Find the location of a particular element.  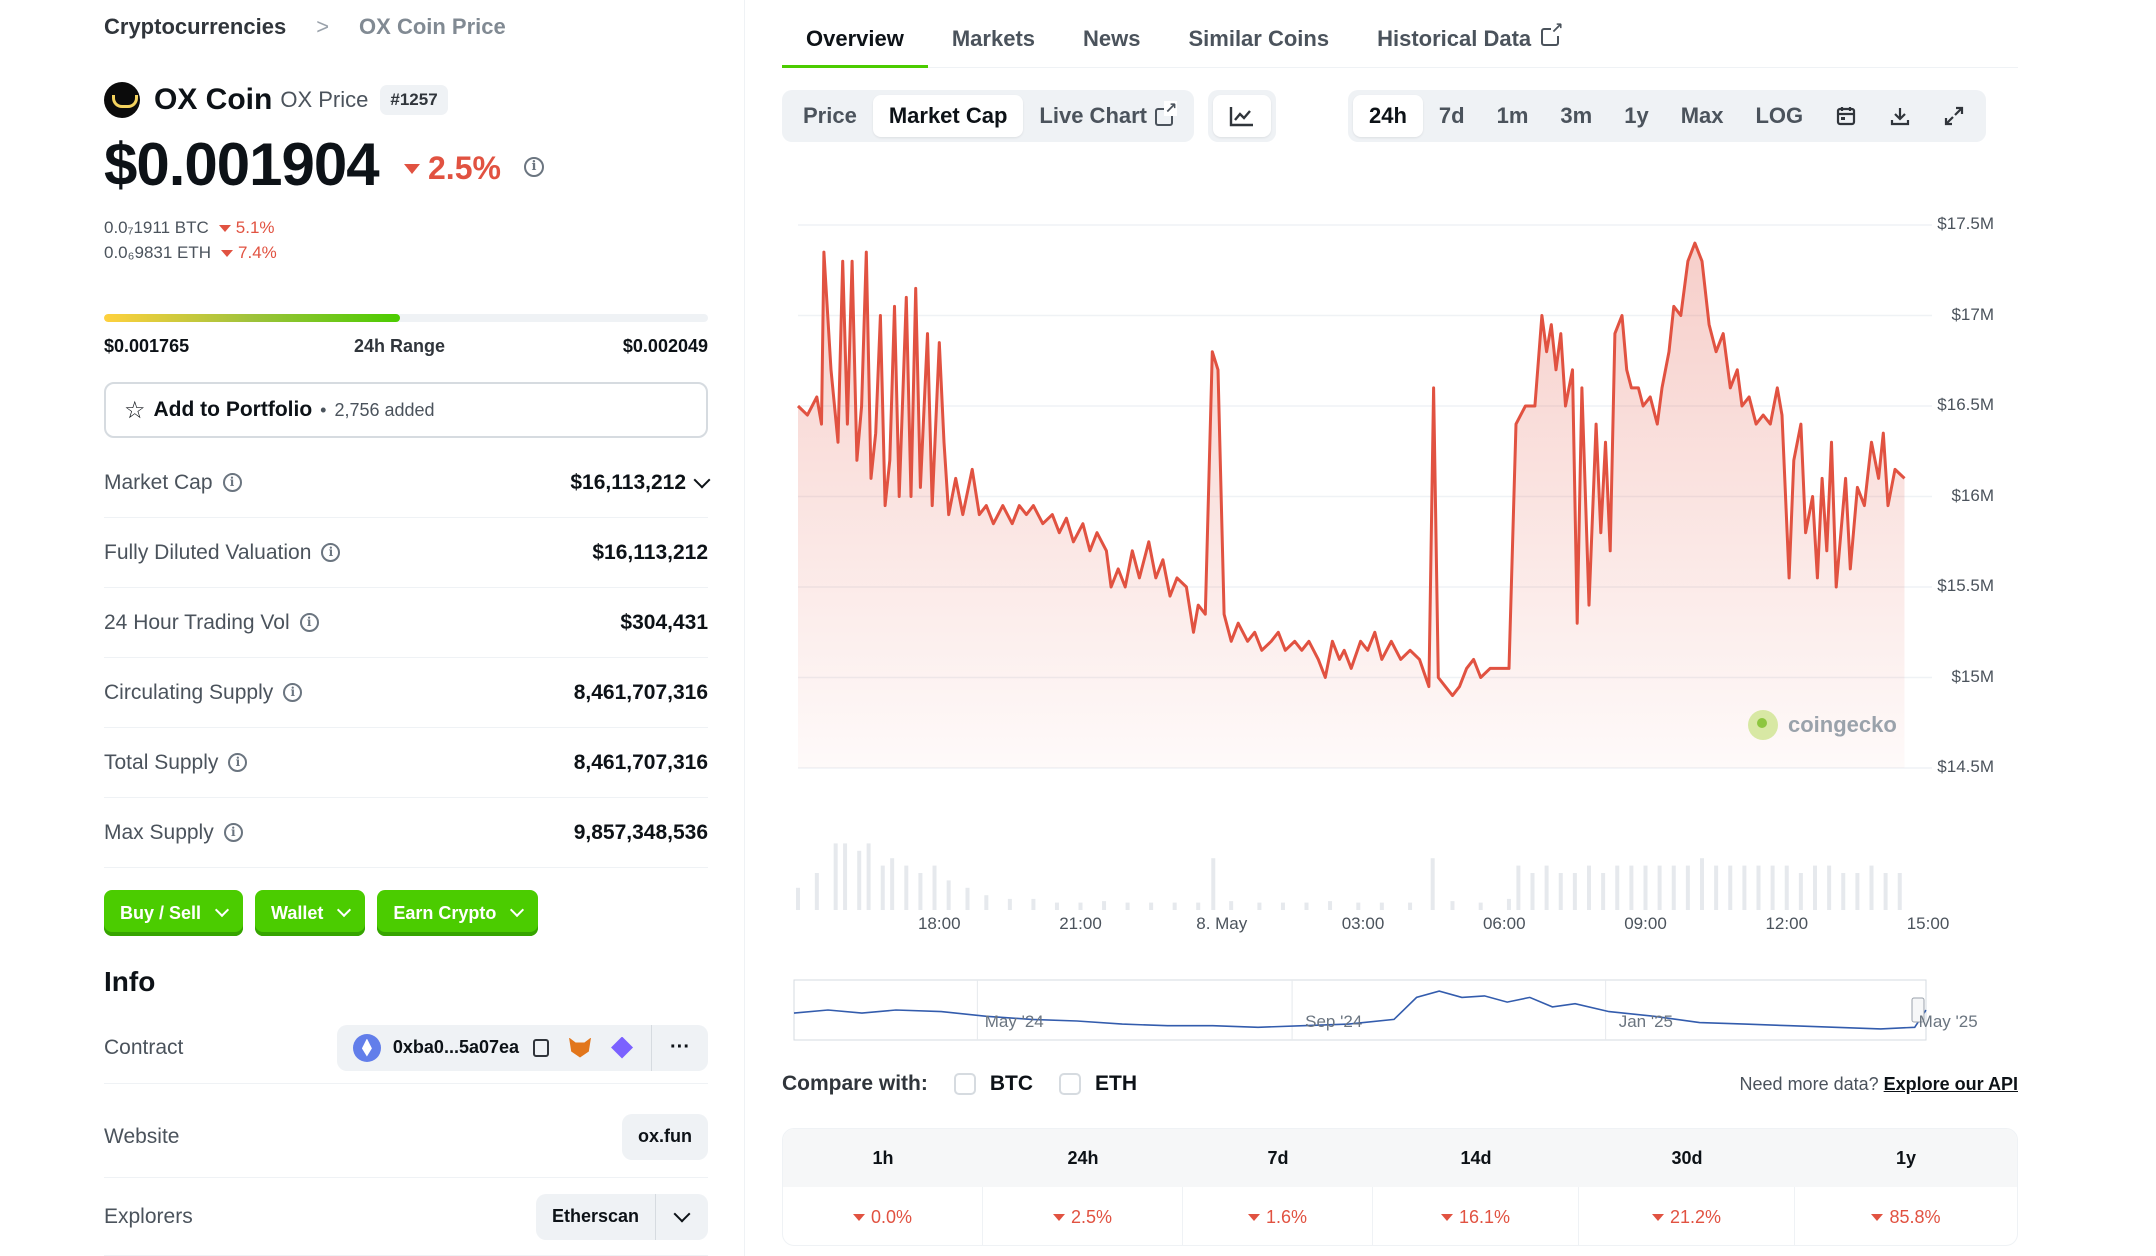

btc-conversion-value: 0.0₇1911 BTC is located at coordinates (156, 227).